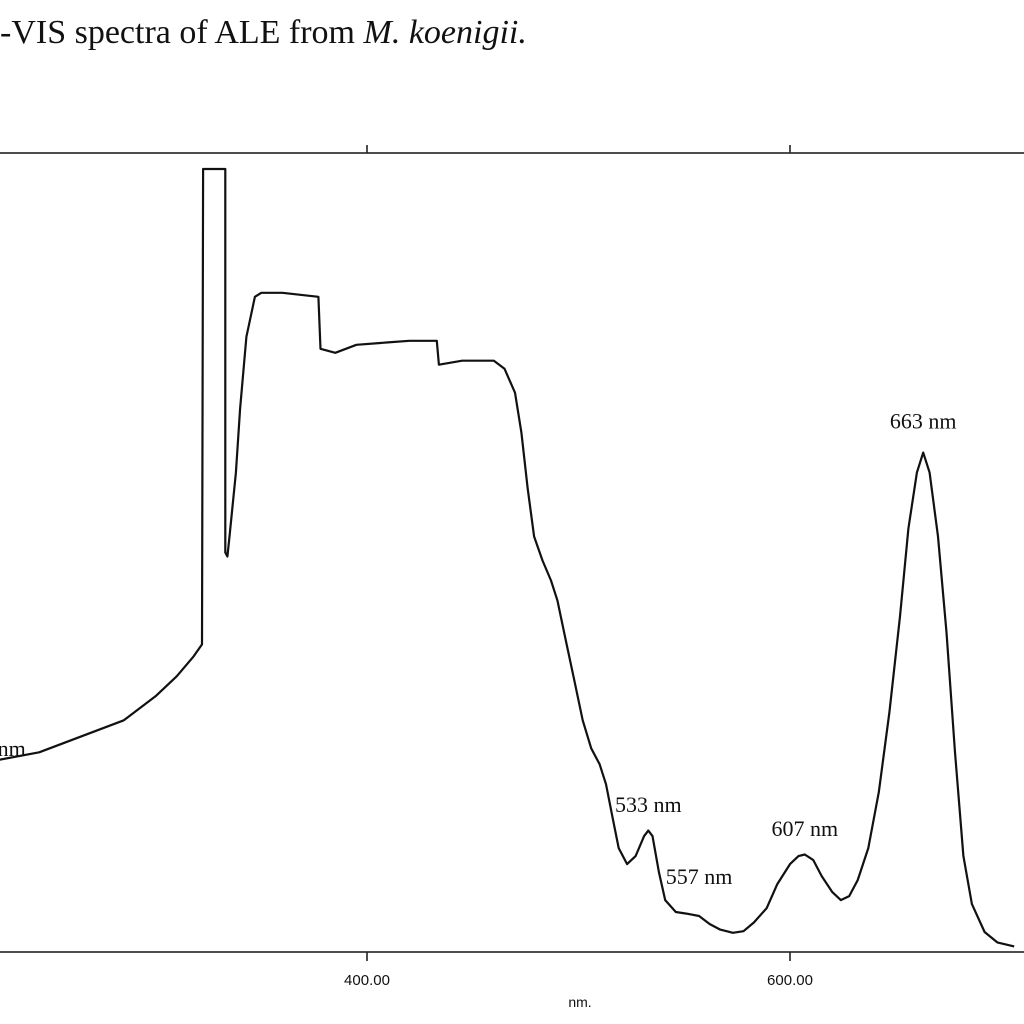  I want to click on peak-label: 663 nm, so click(923, 421).